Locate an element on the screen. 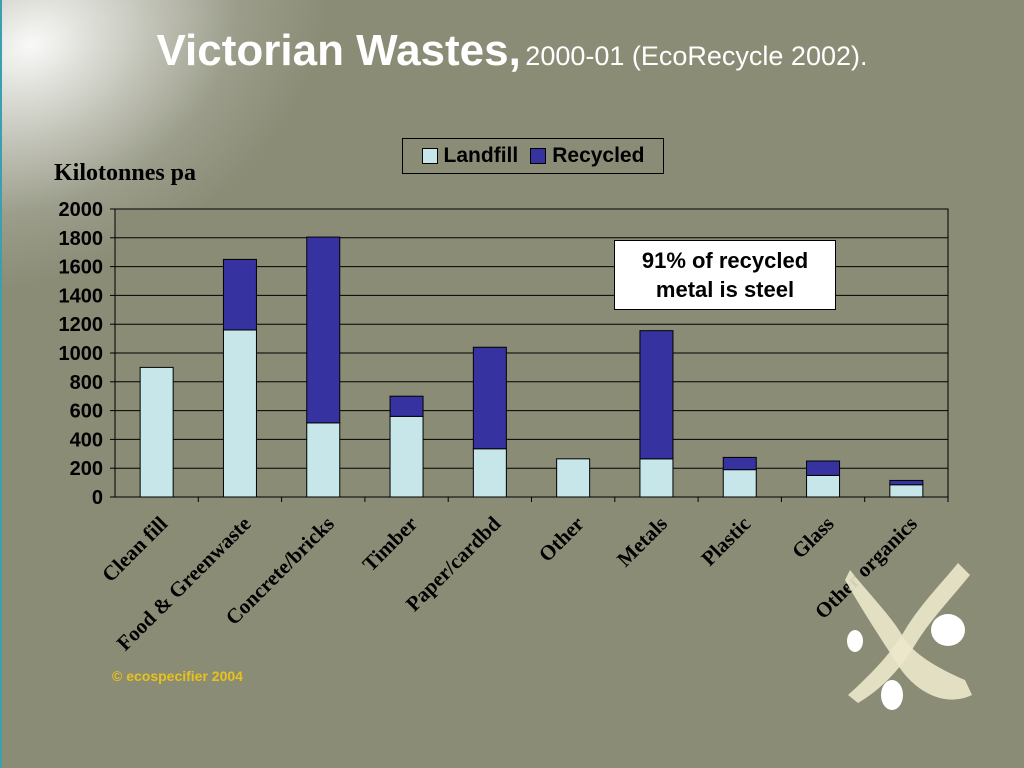 The image size is (1024, 768). y-tick-label: 200 is located at coordinates (86, 469).